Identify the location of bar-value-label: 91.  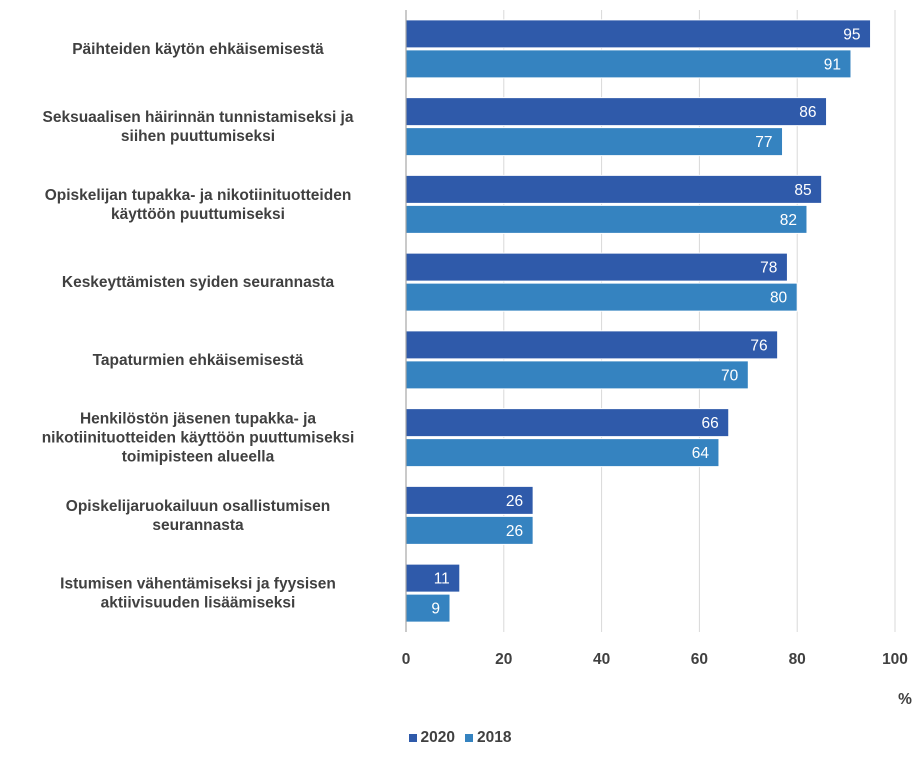
(832, 64).